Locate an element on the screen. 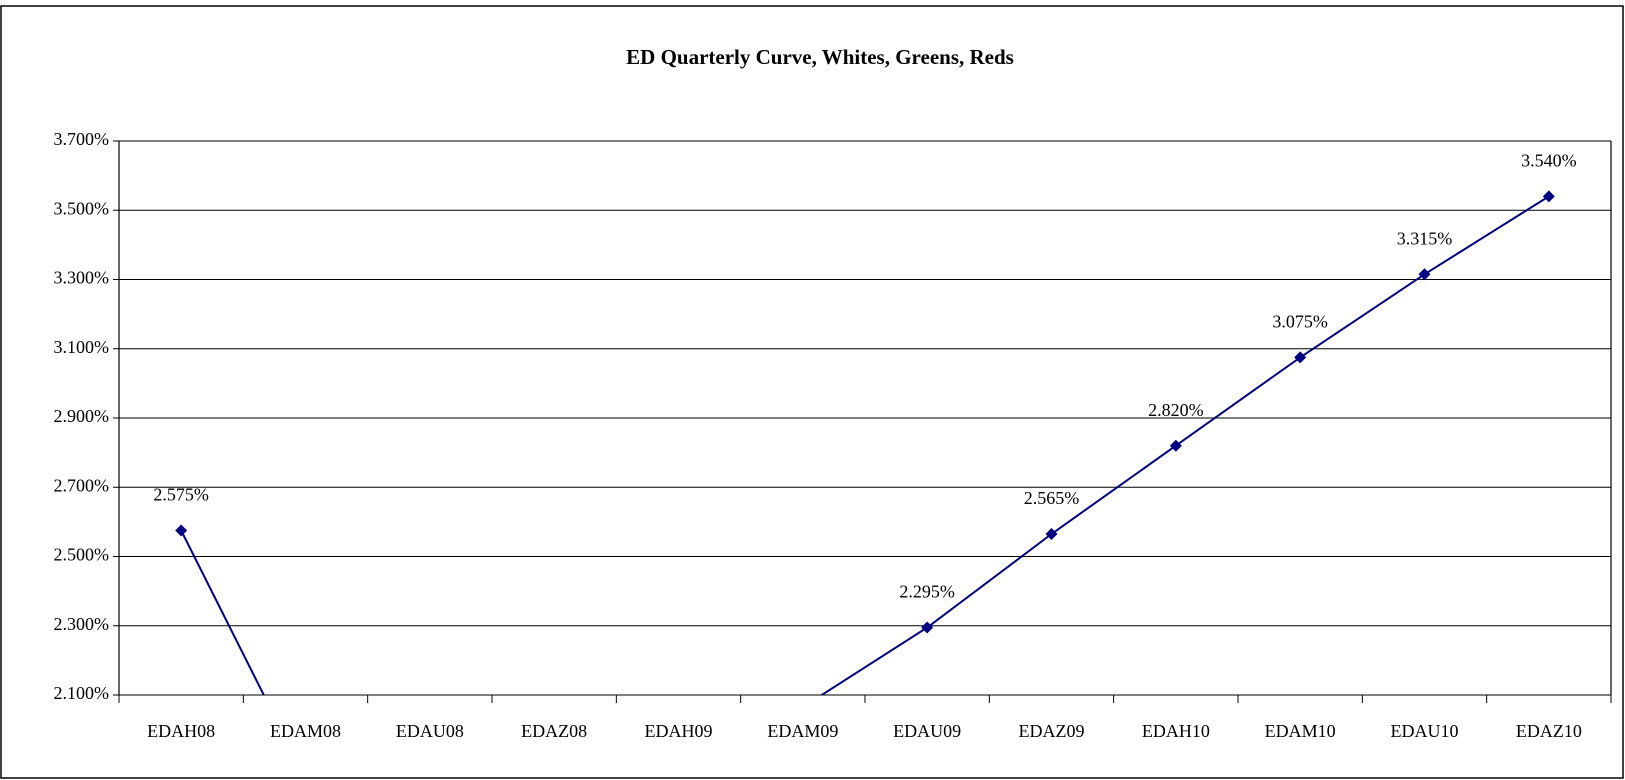 Image resolution: width=1625 pixels, height=780 pixels. x-tick-label: EDAZ09 is located at coordinates (1052, 731).